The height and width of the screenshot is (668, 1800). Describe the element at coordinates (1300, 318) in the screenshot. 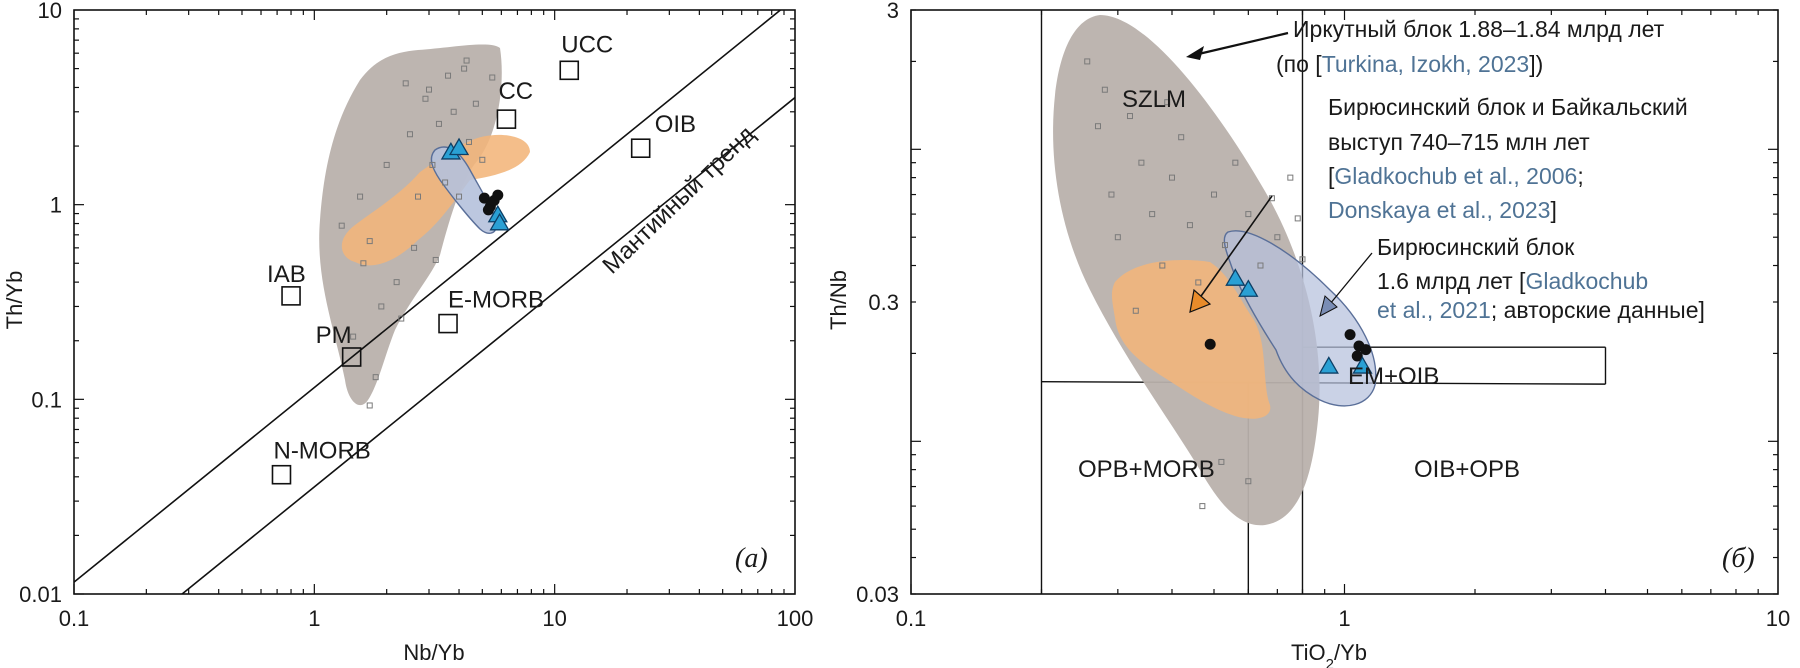

I see `blue-field-b` at that location.